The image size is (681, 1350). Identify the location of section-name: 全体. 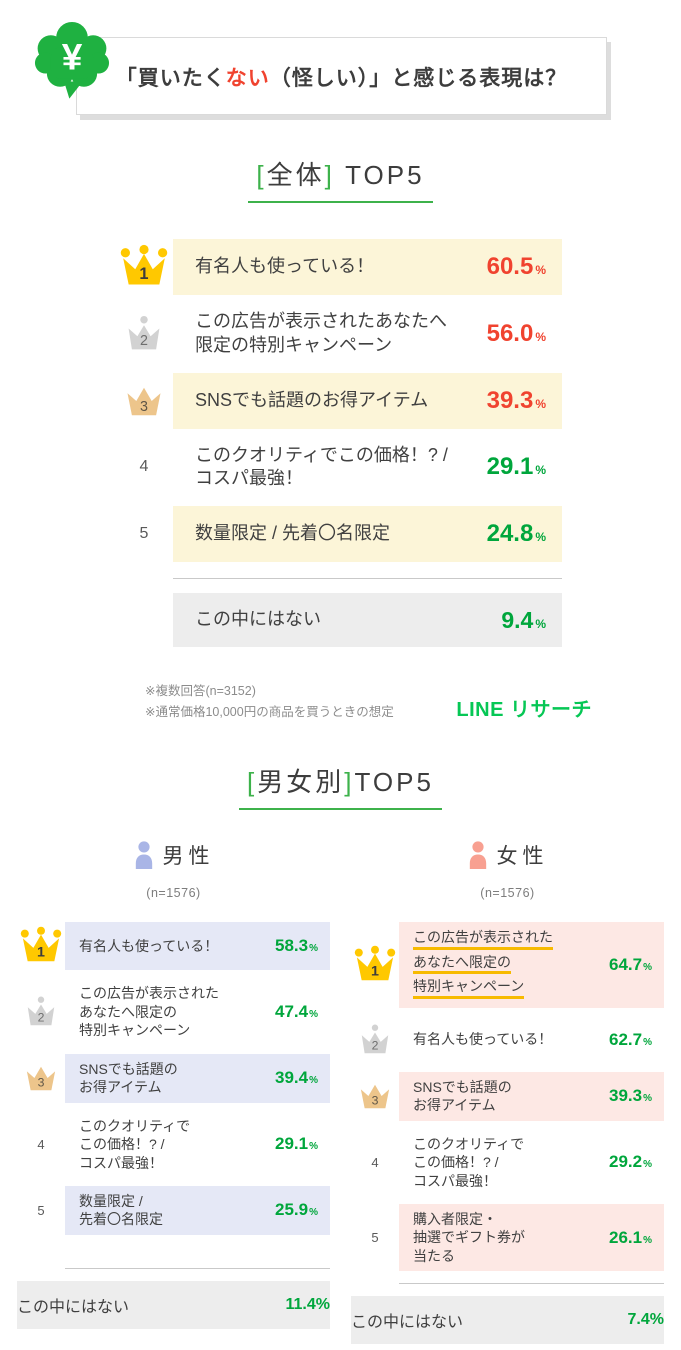
(295, 175).